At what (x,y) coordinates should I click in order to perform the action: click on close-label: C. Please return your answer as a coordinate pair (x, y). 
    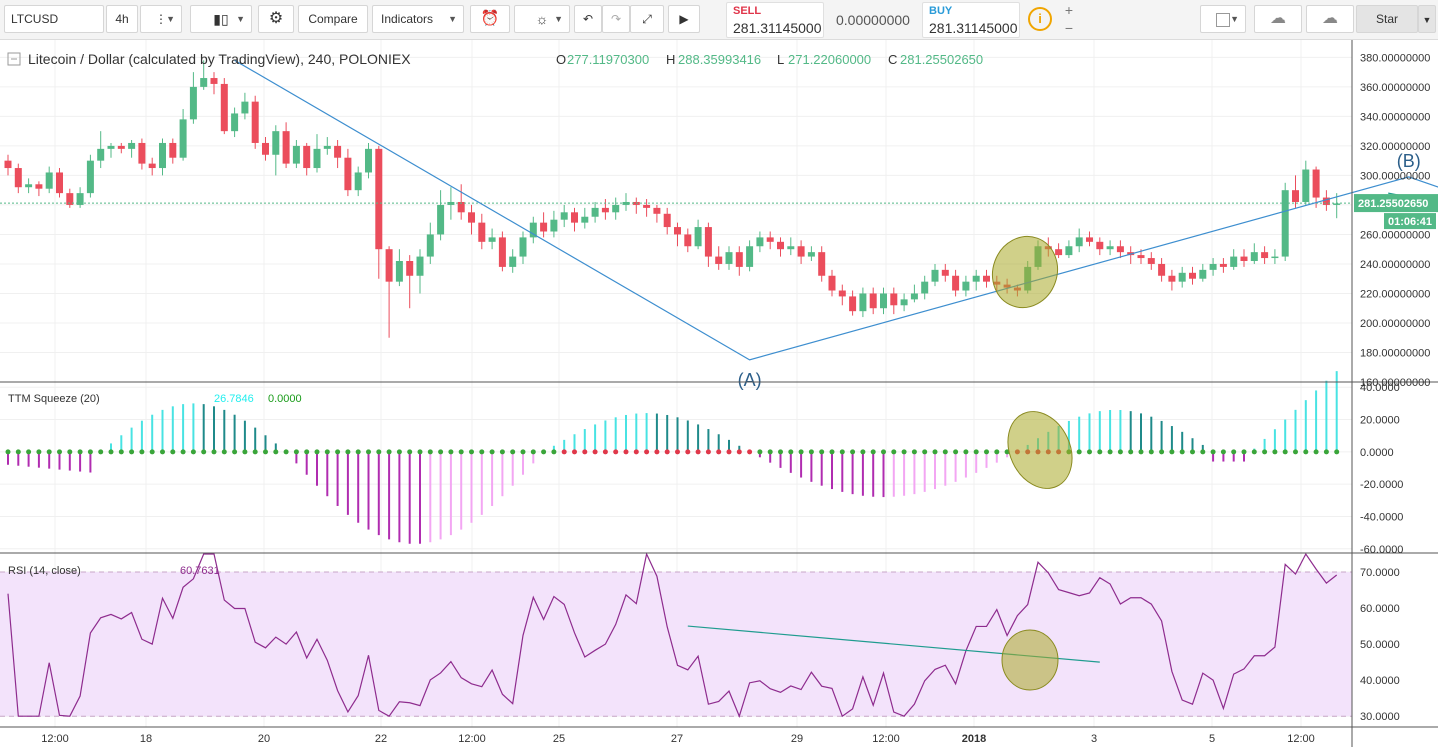
    Looking at the image, I should click on (892, 59).